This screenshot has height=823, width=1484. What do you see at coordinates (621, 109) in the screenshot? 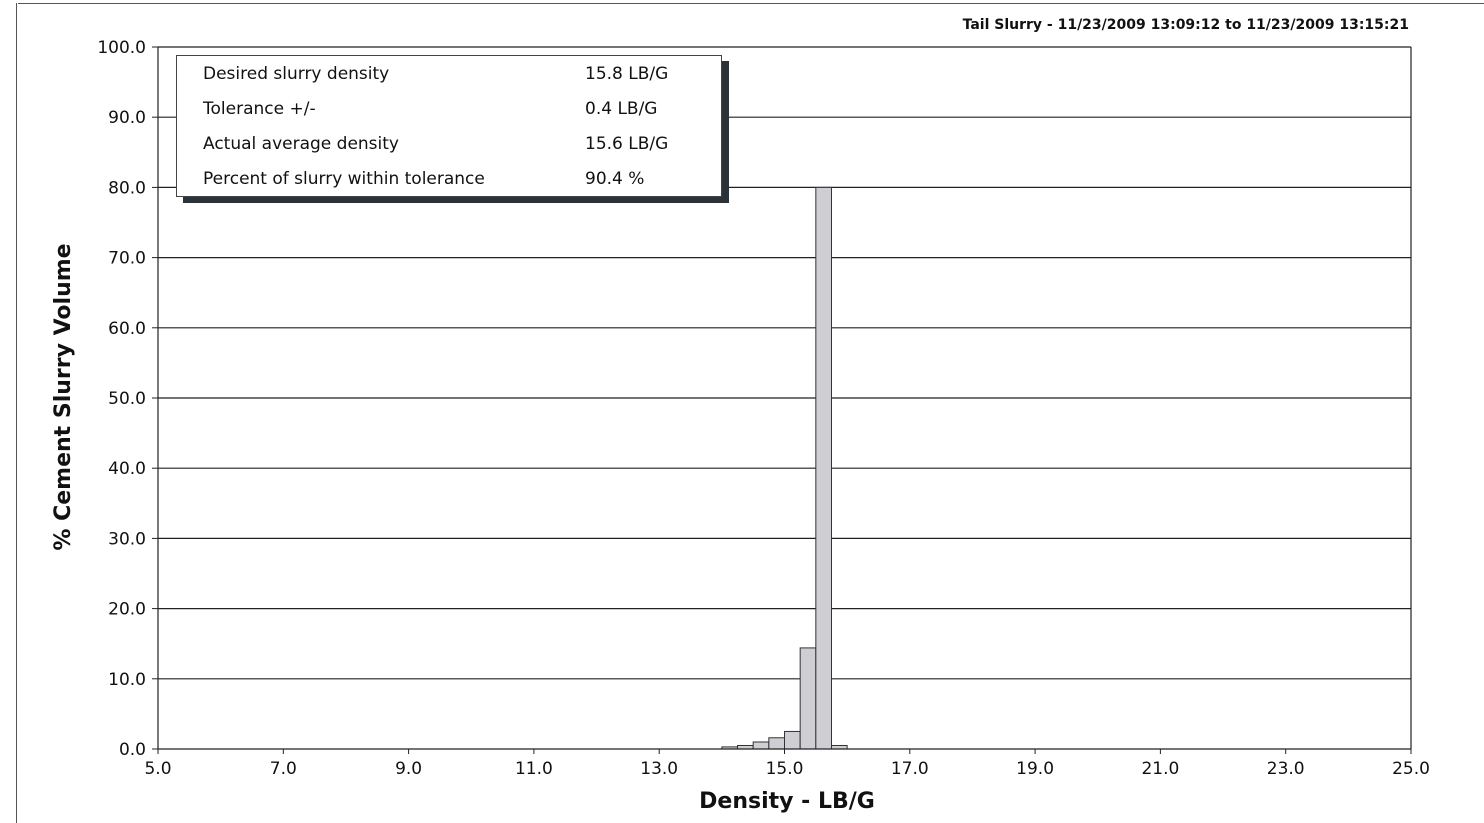
I see `summary-value: 0.4 LB/G` at bounding box center [621, 109].